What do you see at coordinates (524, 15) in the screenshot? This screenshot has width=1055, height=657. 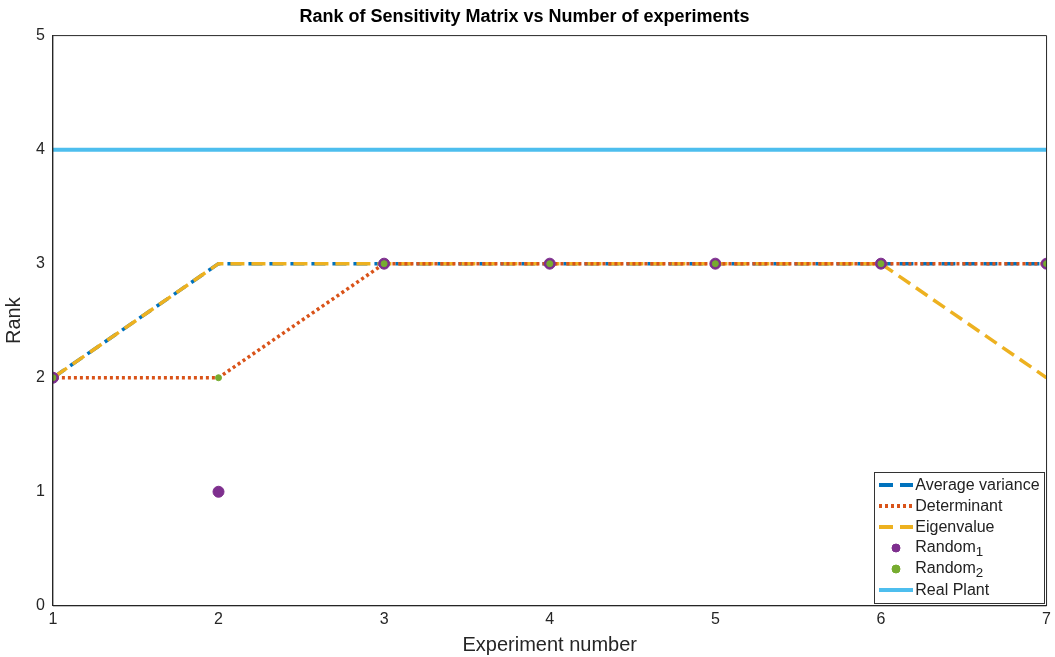 I see `chart-title: Rank of Sensitivity Matrix vs Number of experiments` at bounding box center [524, 15].